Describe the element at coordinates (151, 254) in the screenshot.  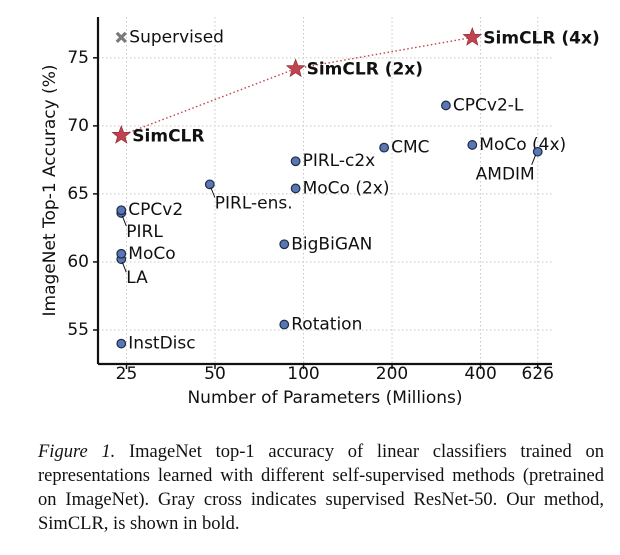
I see `label-moco: MoCo` at that location.